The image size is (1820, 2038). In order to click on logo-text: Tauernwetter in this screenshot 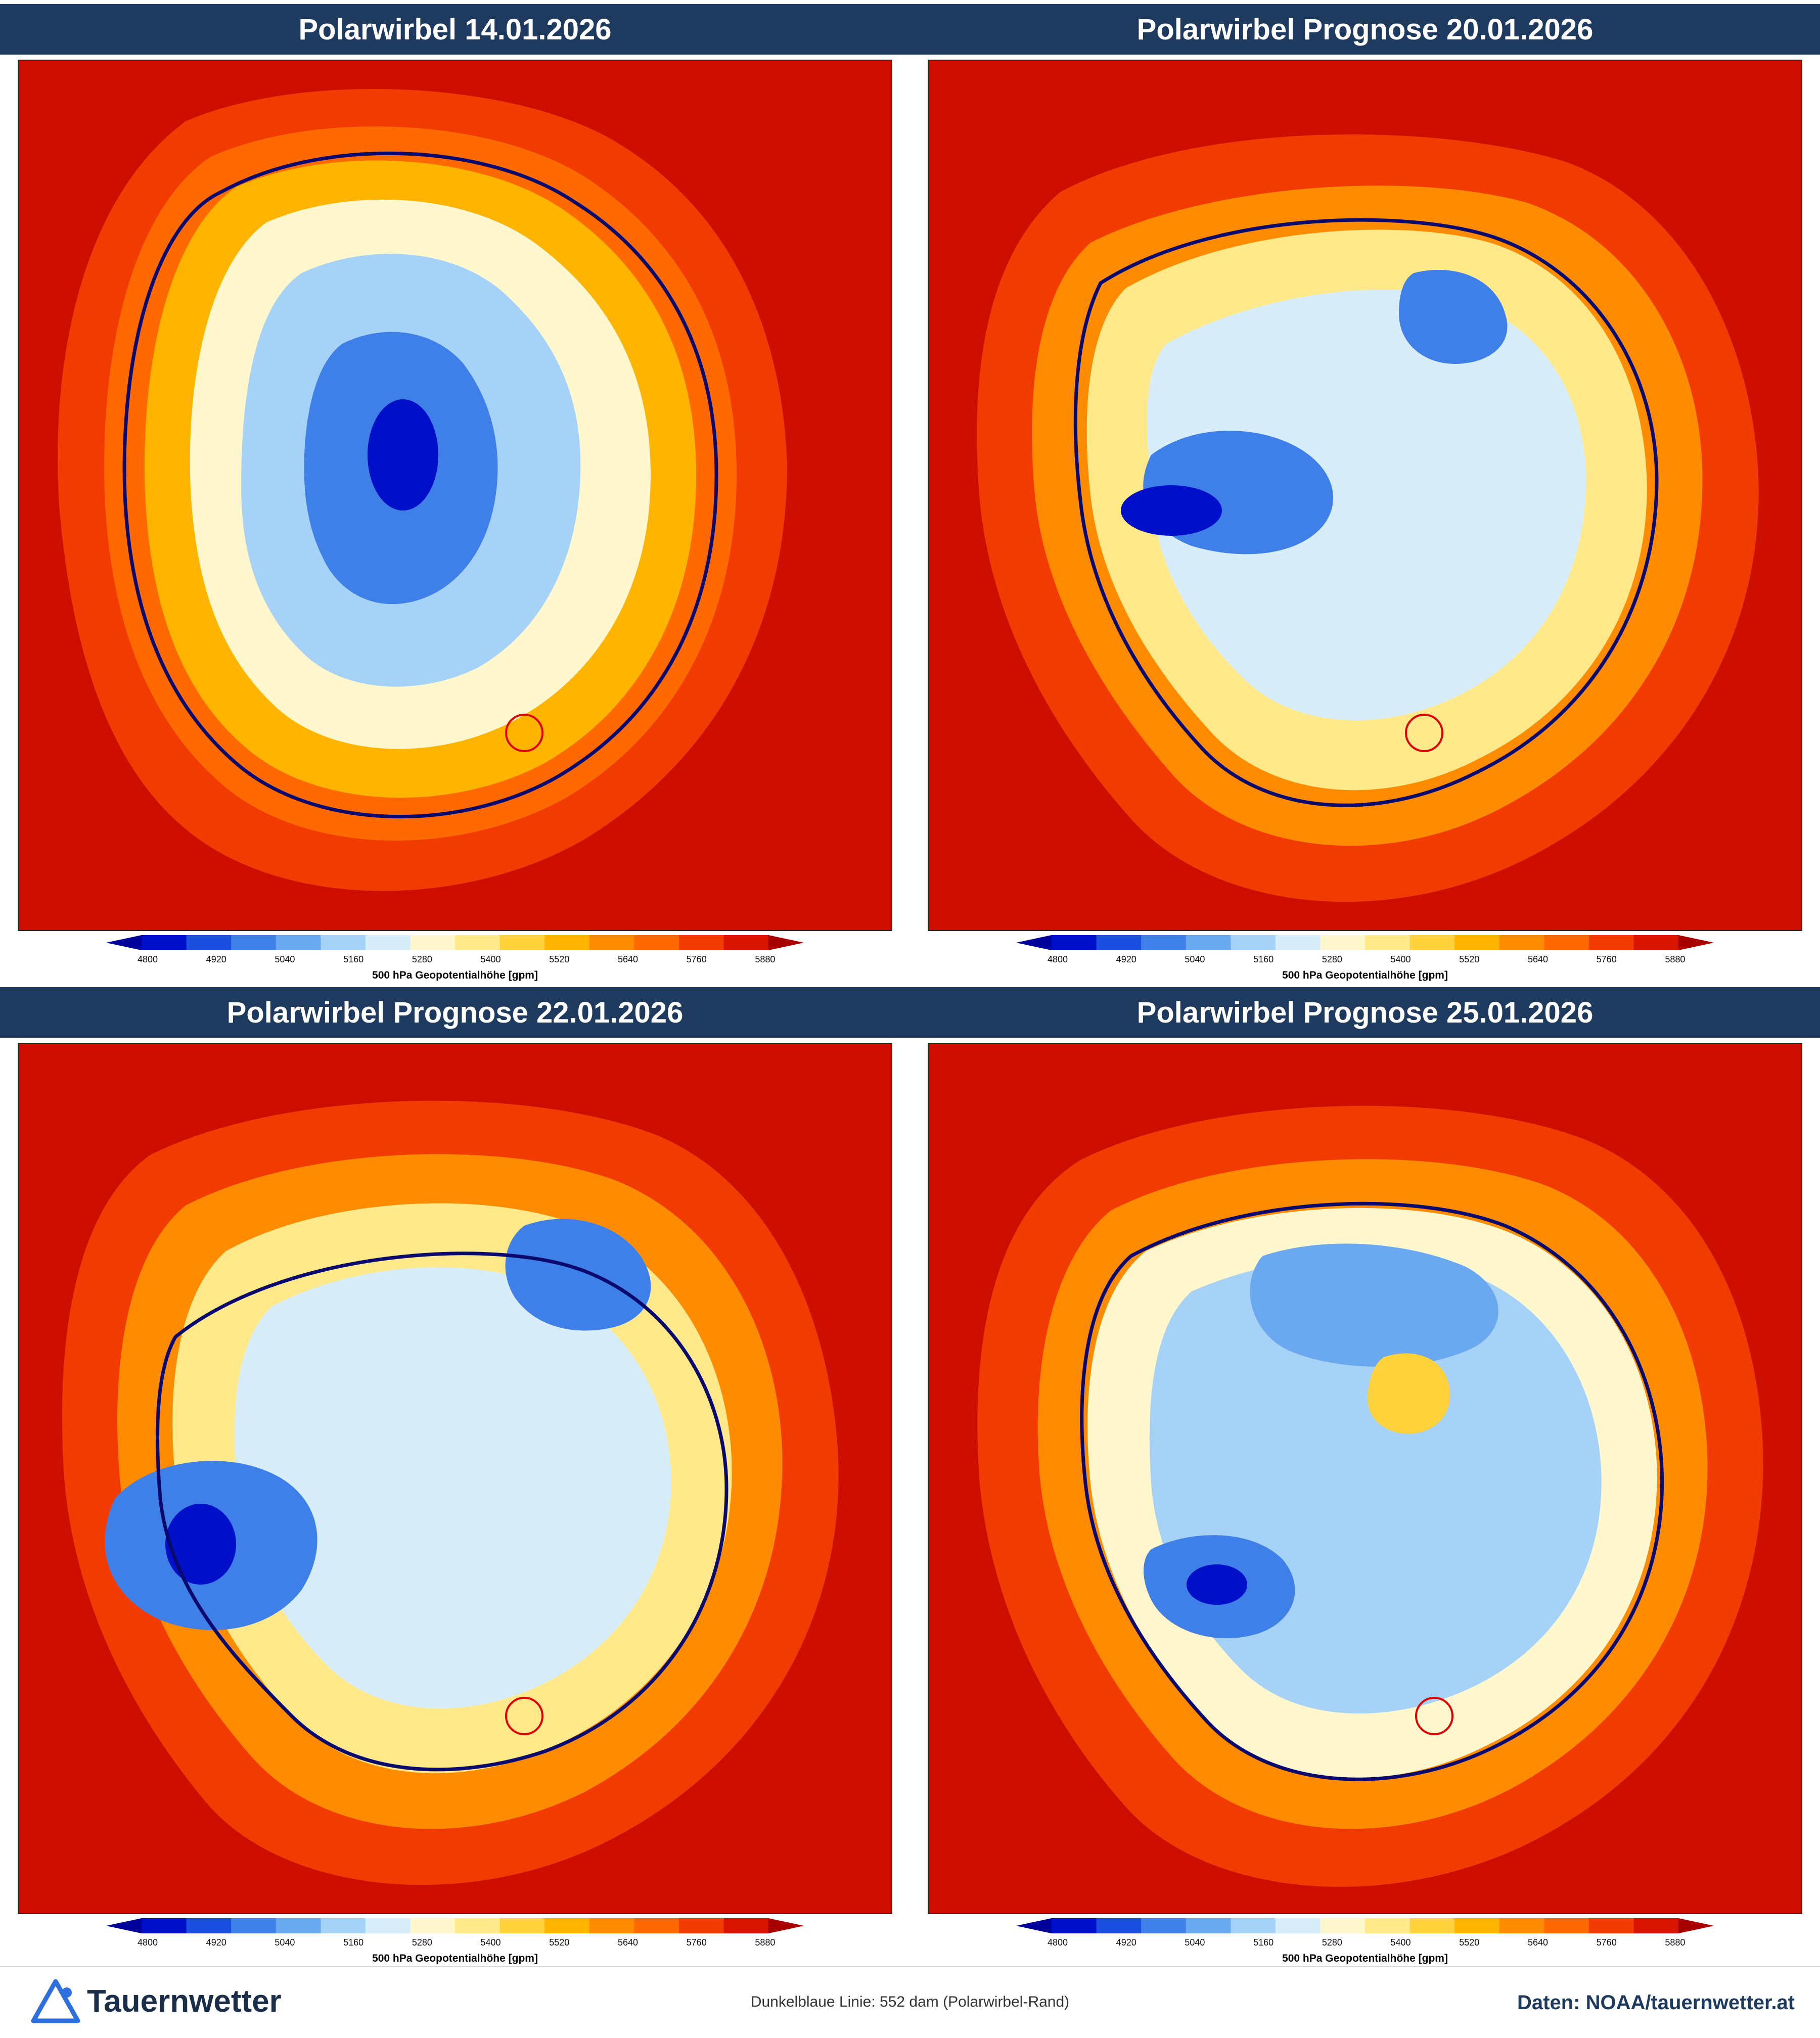, I will do `click(184, 2001)`.